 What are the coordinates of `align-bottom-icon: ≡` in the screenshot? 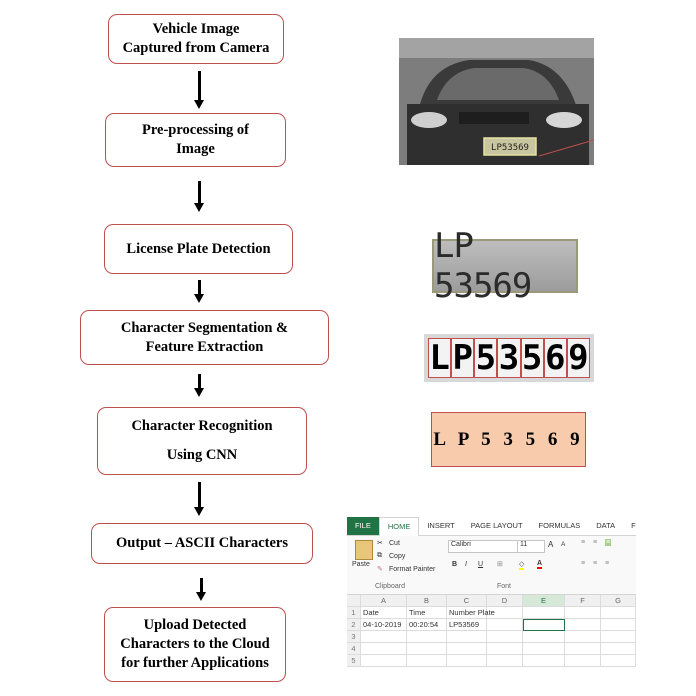 It's located at (608, 542).